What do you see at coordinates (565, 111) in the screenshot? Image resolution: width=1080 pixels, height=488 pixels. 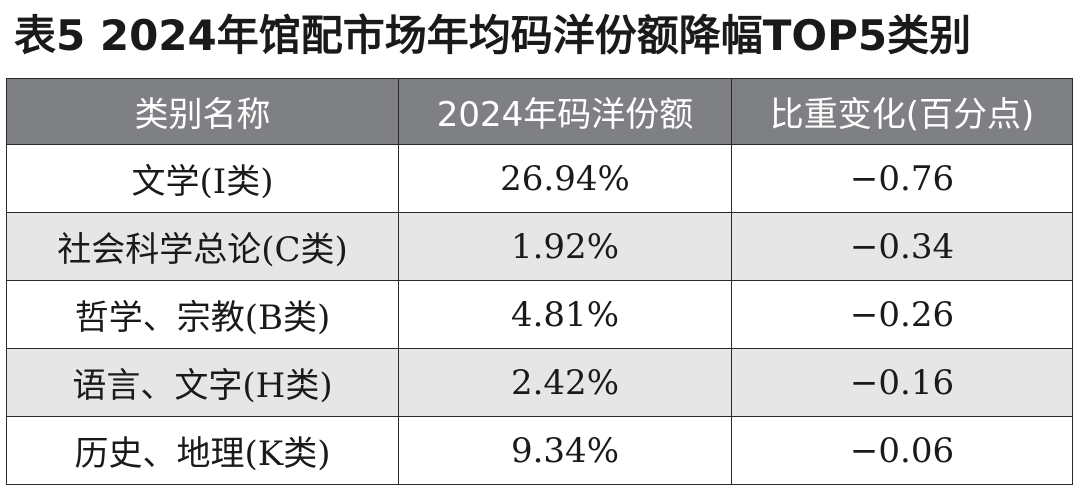 I see `column-header-share: 2024年码洋份额` at bounding box center [565, 111].